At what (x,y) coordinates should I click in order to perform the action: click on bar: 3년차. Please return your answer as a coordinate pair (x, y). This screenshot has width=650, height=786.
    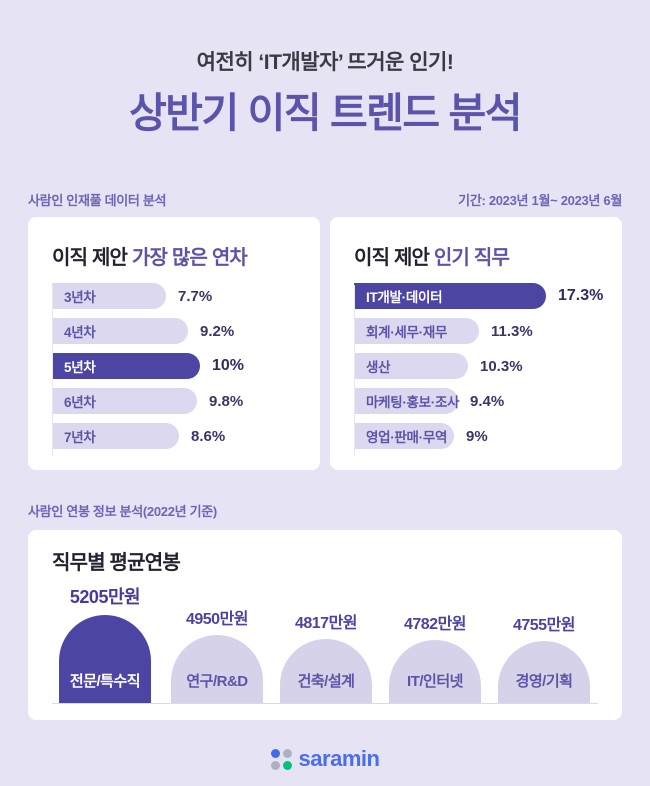
    Looking at the image, I should click on (109, 296).